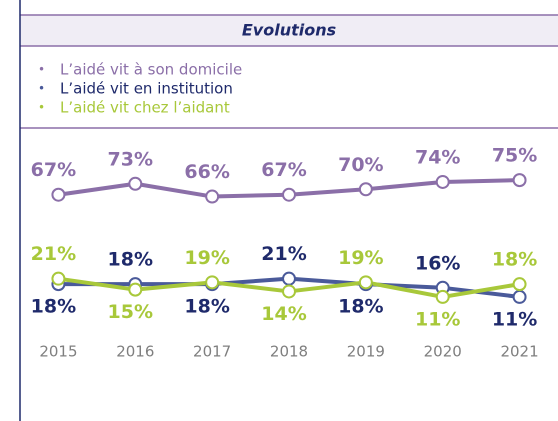 The width and height of the screenshot is (558, 421). What do you see at coordinates (360, 165) in the screenshot?
I see `value-label: 70%` at bounding box center [360, 165].